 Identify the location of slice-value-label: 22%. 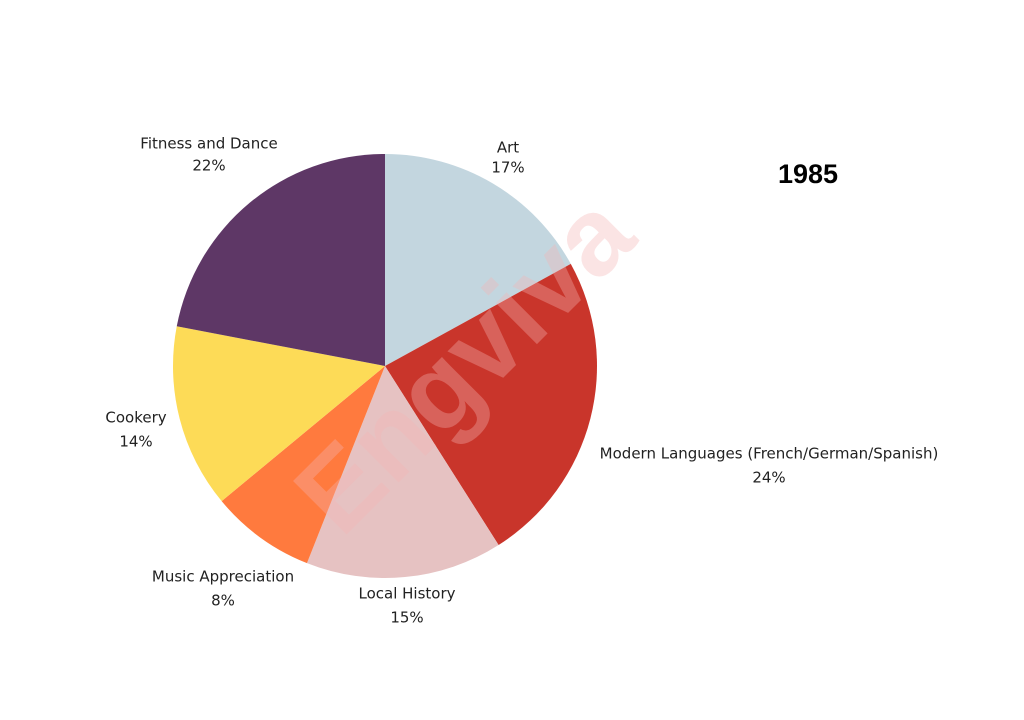
(208, 166).